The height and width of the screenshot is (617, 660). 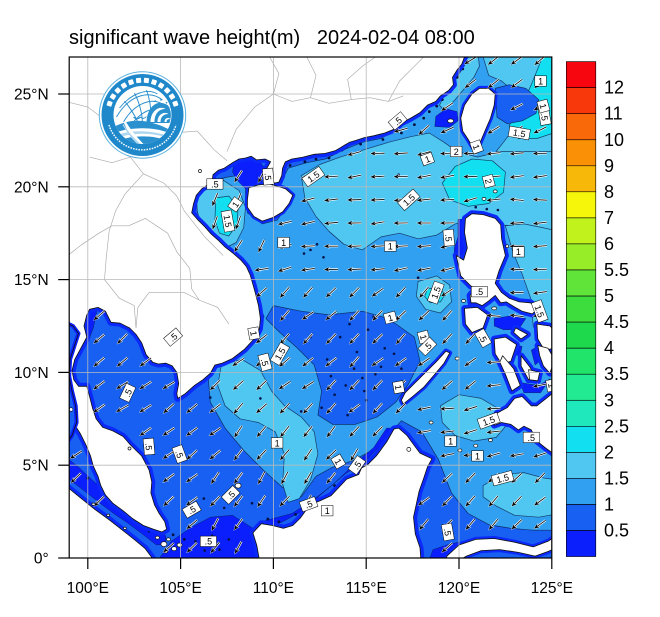 I want to click on svg-text: 11, so click(x=613, y=114).